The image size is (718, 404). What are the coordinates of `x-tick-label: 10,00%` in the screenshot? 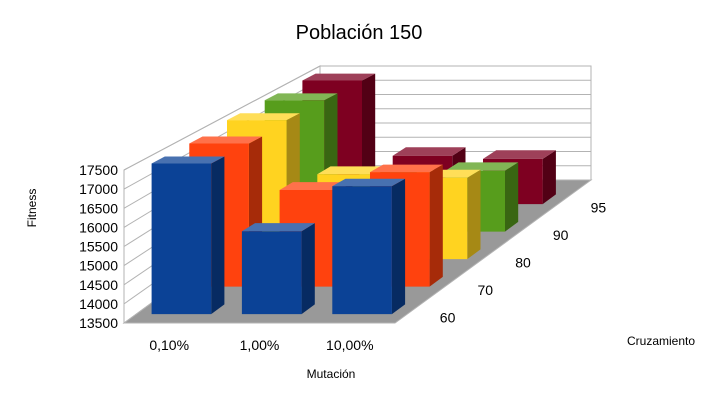 It's located at (349, 345).